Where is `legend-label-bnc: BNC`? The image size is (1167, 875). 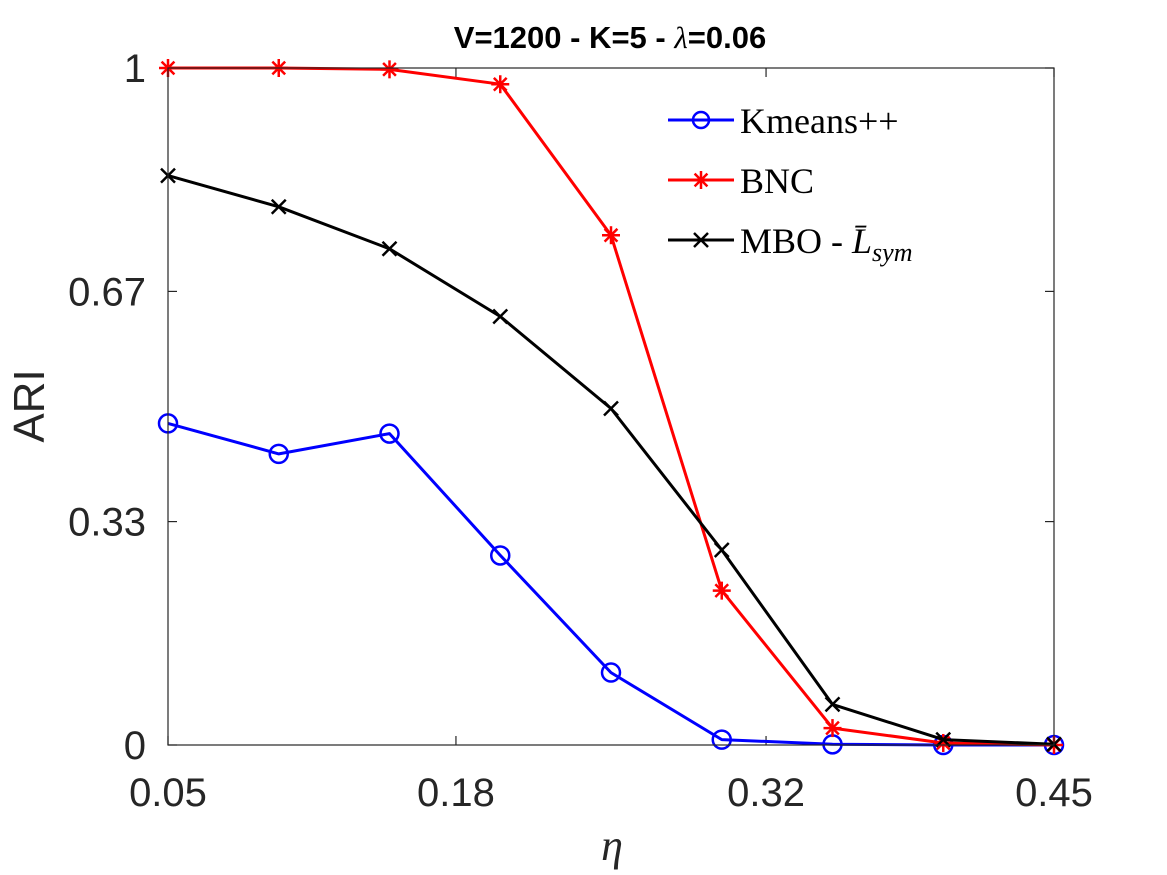
legend-label-bnc: BNC is located at coordinates (777, 181).